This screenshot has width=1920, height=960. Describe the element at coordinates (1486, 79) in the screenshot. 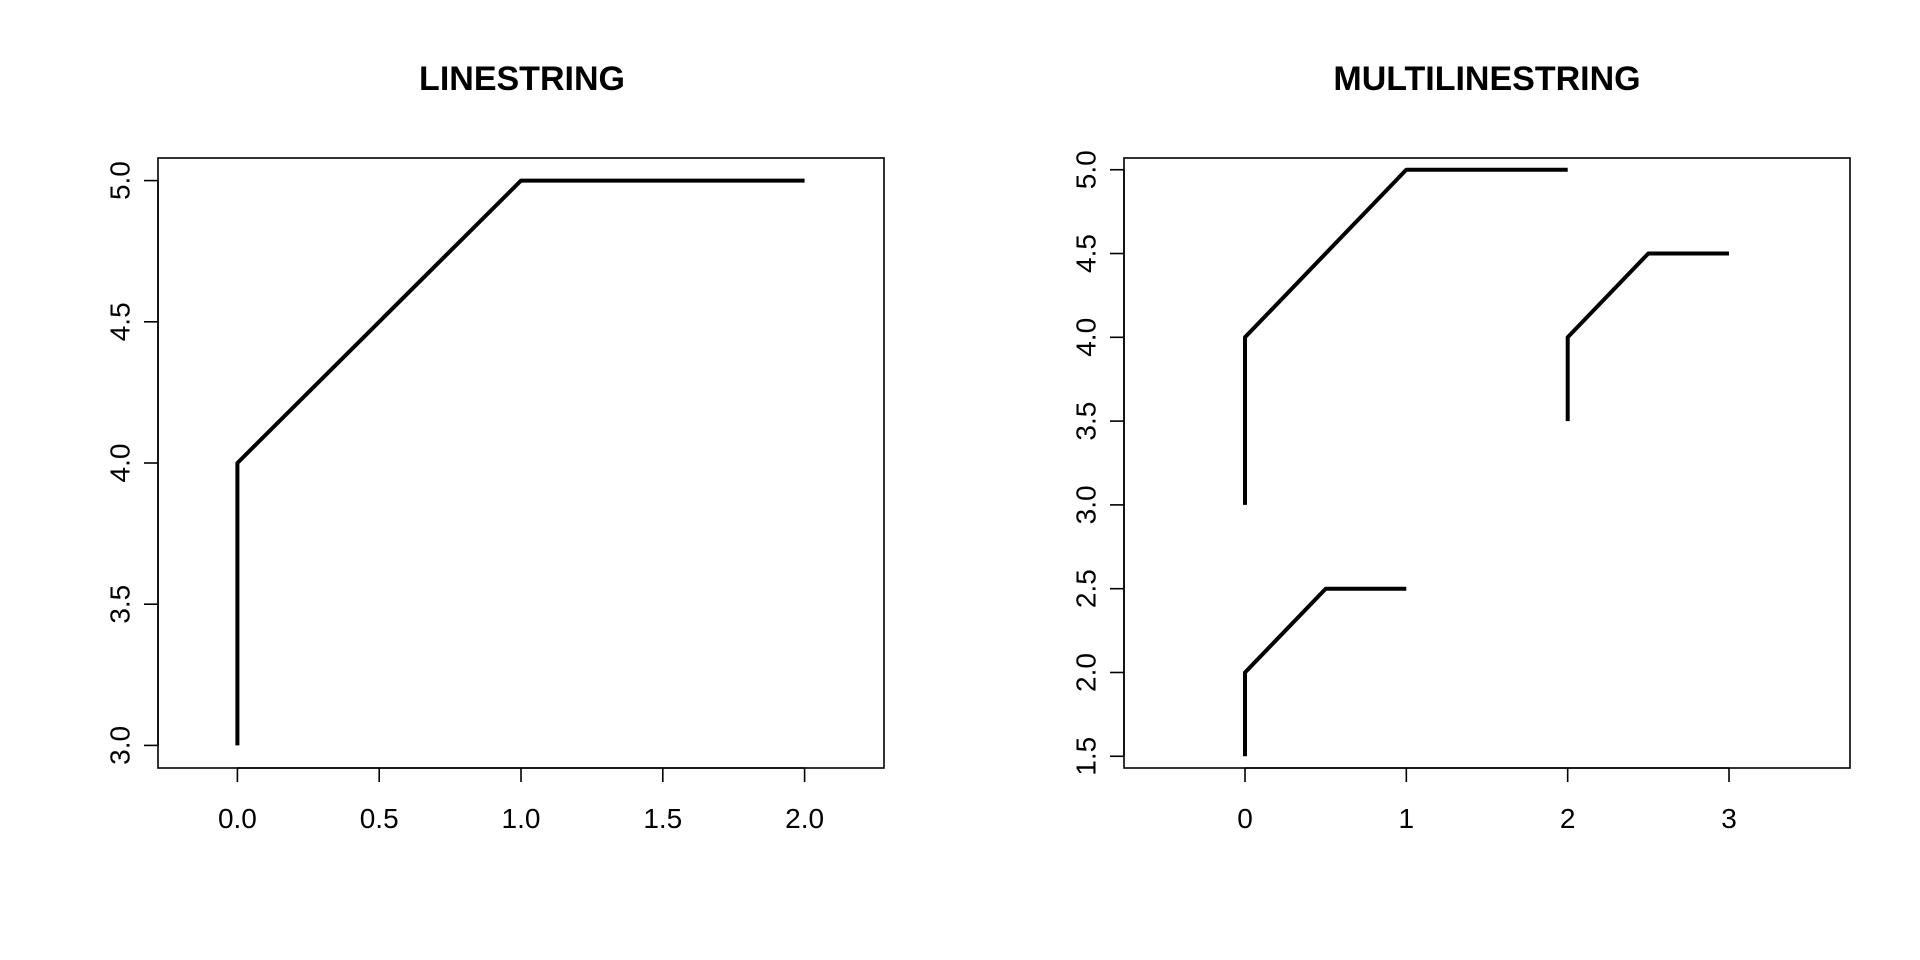

I see `panel-title: MULTILINESTRING` at that location.